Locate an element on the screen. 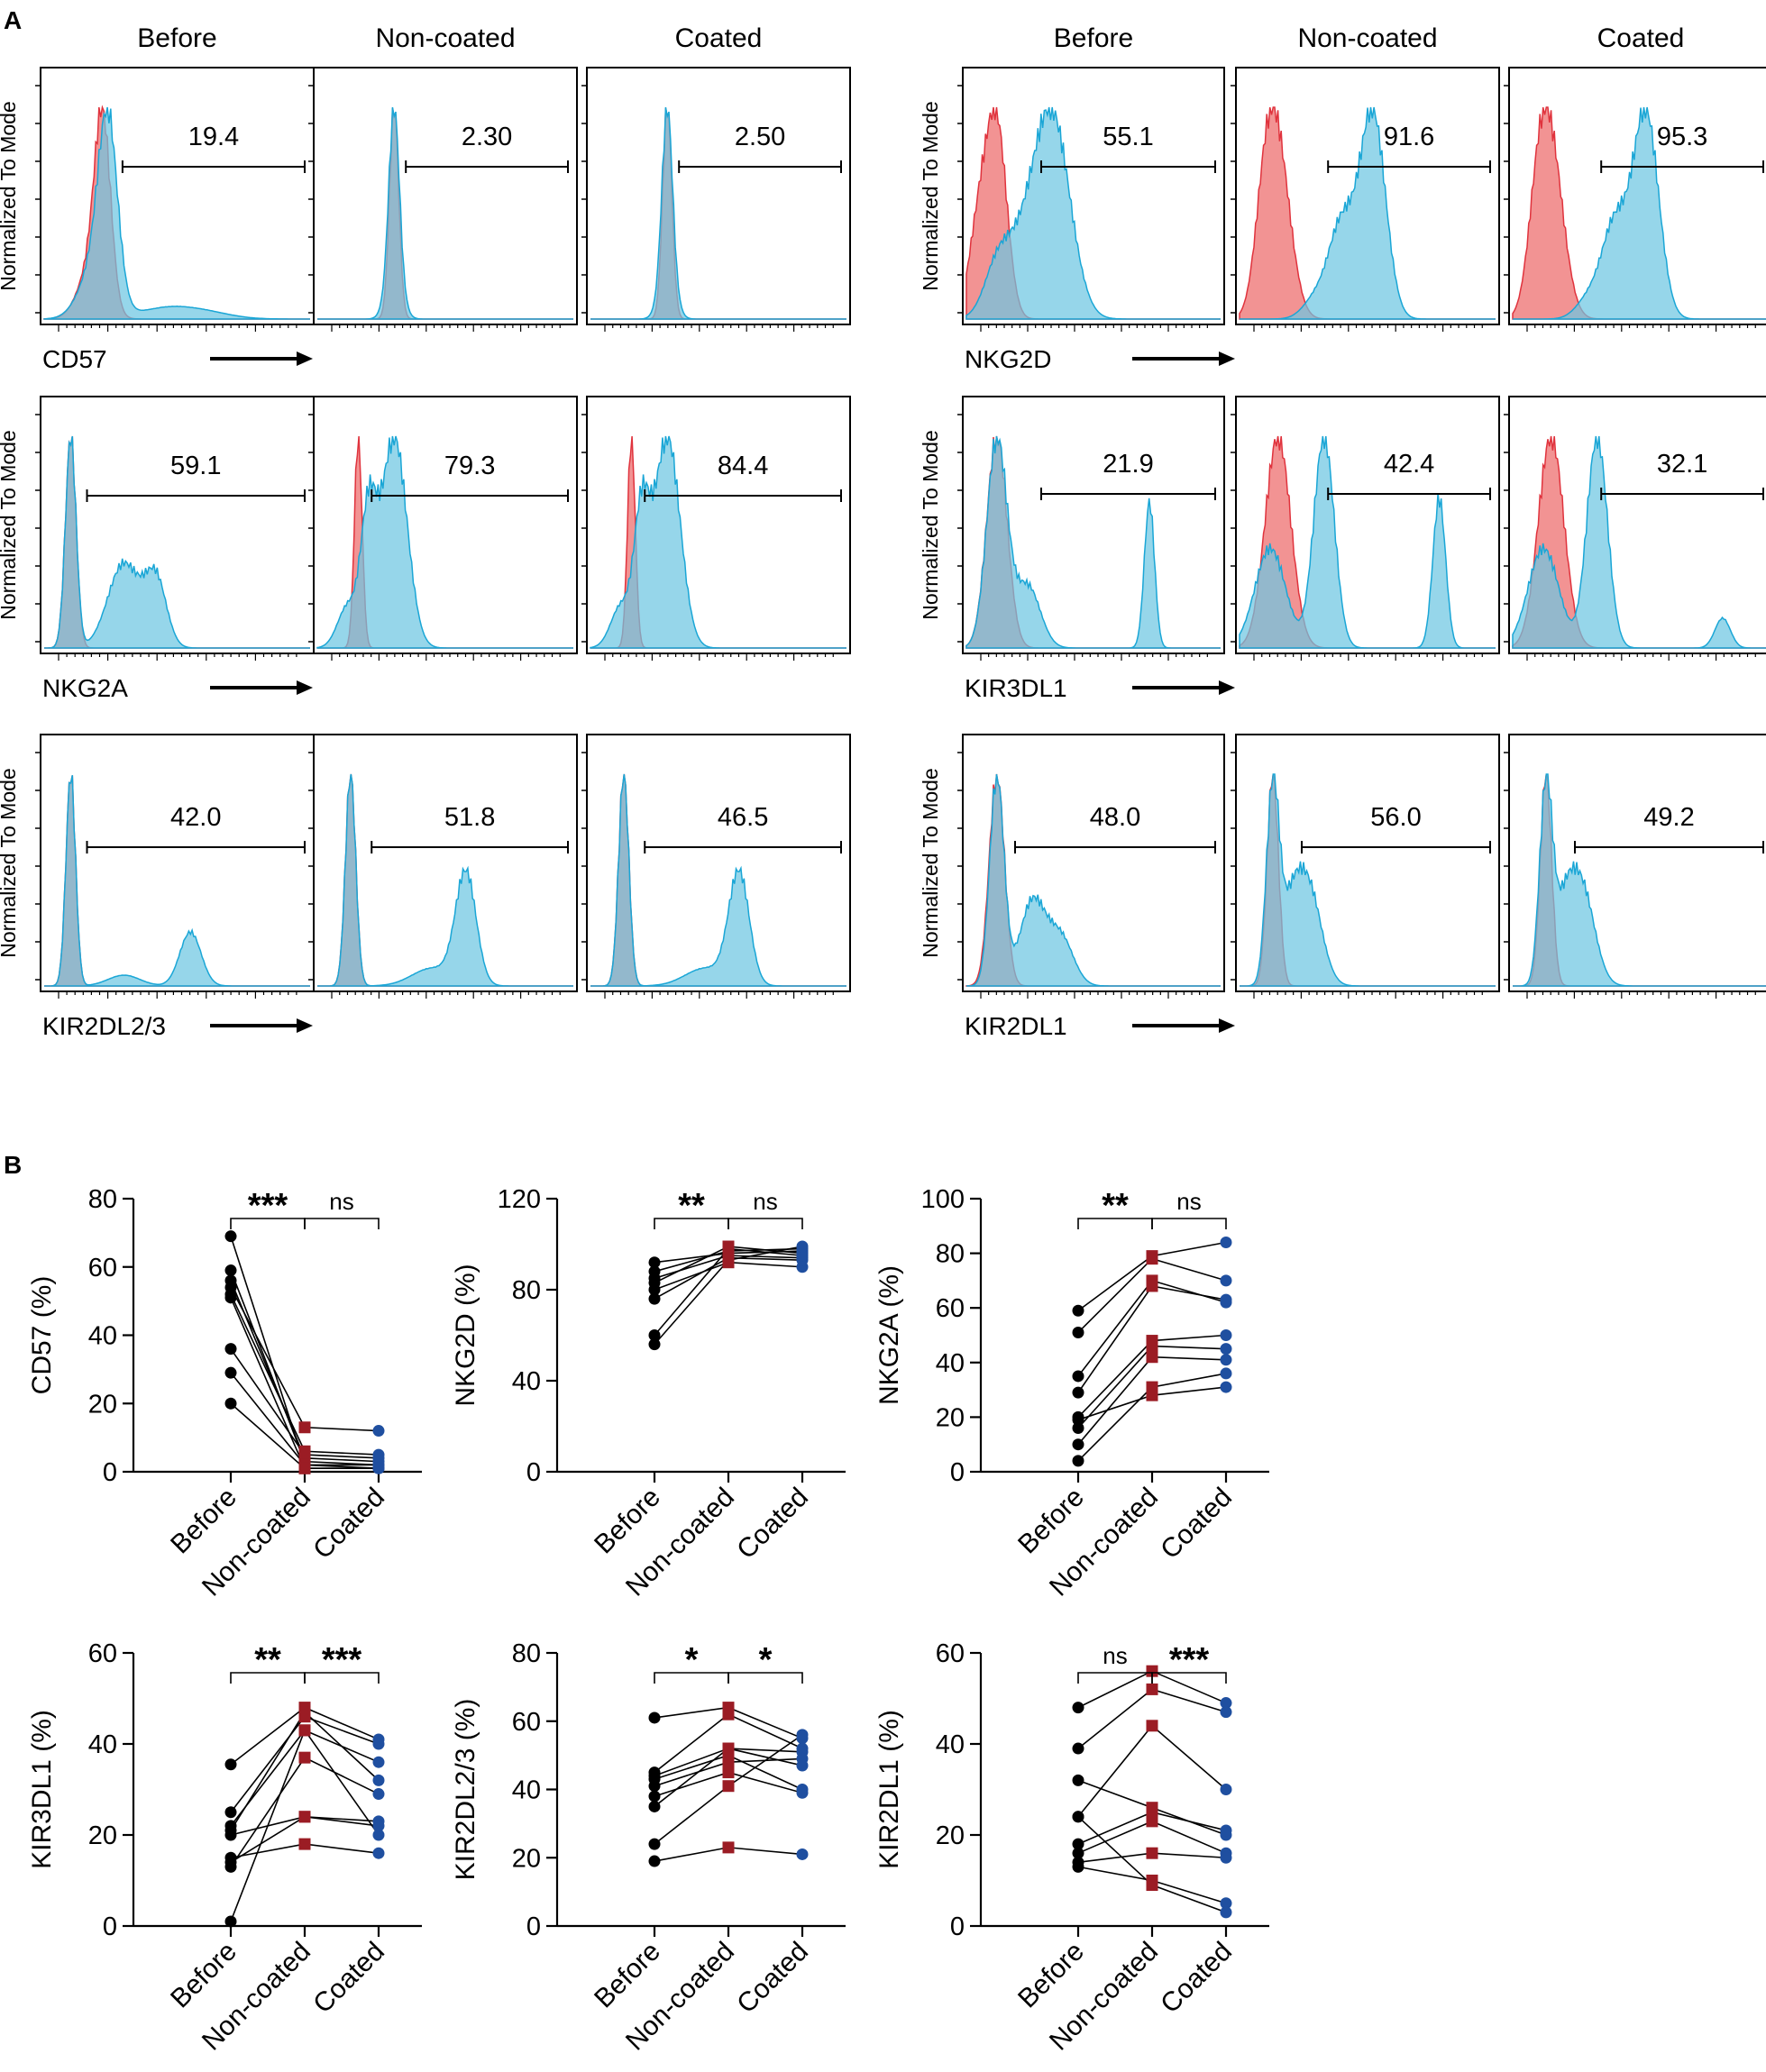  histogram-kir2dl2-3-2: 46.5 is located at coordinates (716, 866).